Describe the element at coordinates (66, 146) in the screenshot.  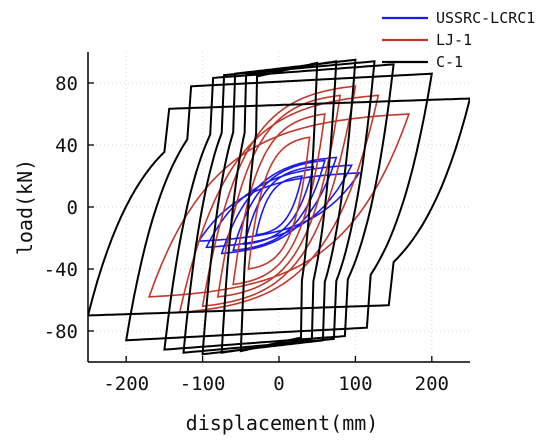
I see `y-tick-label: 40` at that location.